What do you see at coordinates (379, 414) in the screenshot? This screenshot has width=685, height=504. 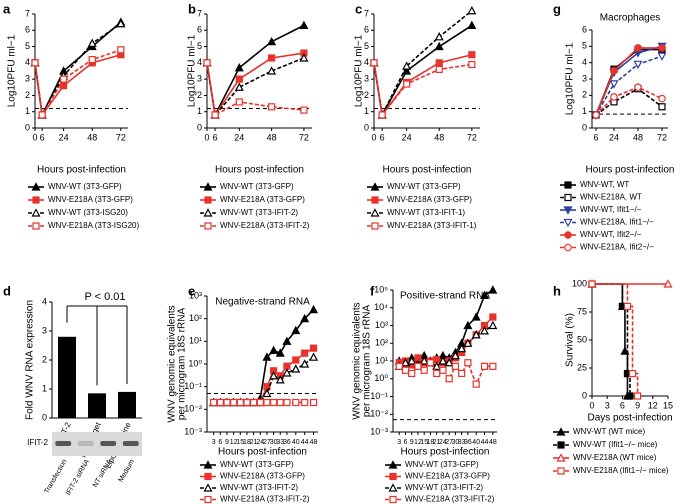 I see `y-tick-label: 10⁻²` at bounding box center [379, 414].